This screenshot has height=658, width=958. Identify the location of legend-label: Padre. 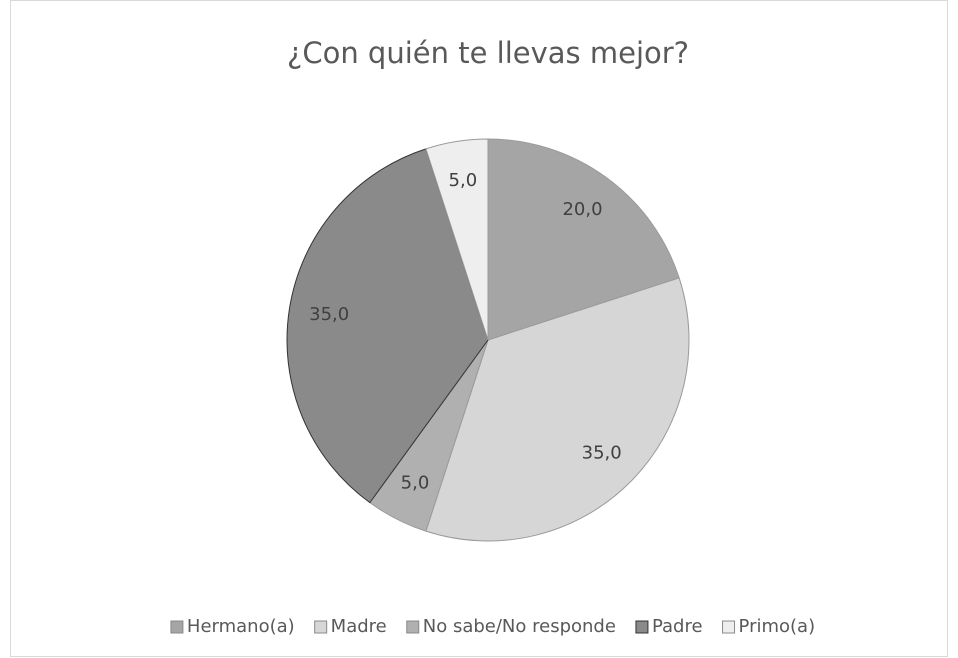
(677, 626).